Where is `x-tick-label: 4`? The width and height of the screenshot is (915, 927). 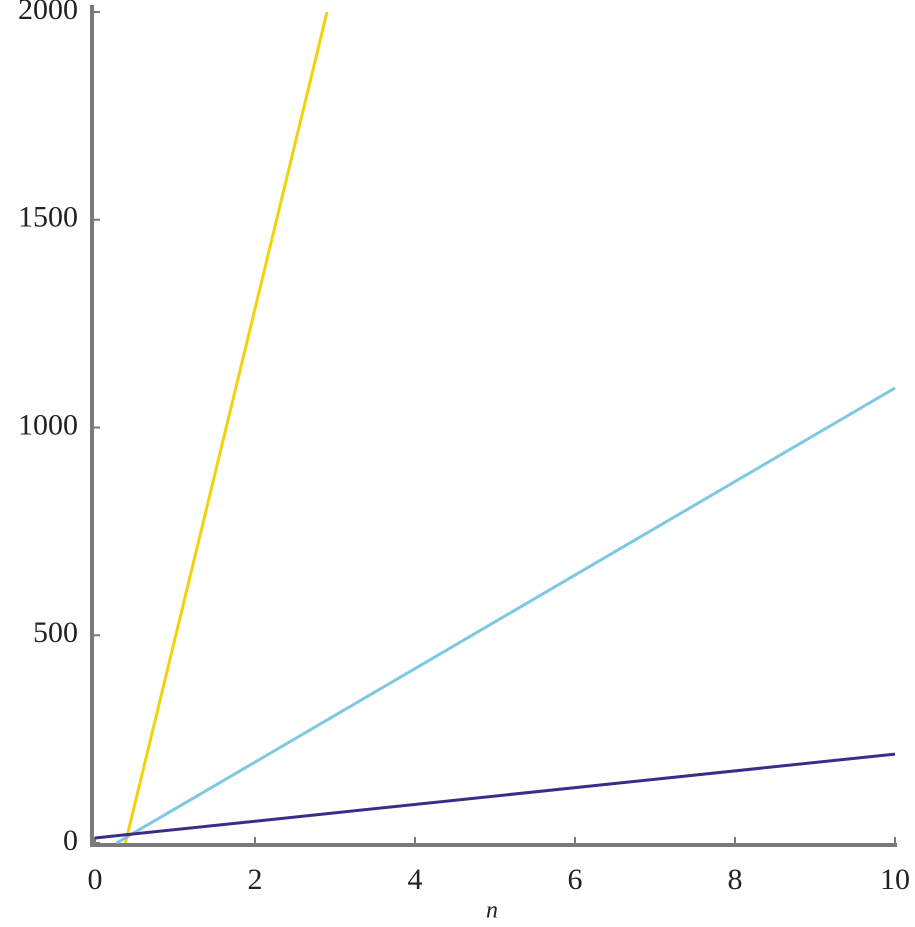
x-tick-label: 4 is located at coordinates (415, 879).